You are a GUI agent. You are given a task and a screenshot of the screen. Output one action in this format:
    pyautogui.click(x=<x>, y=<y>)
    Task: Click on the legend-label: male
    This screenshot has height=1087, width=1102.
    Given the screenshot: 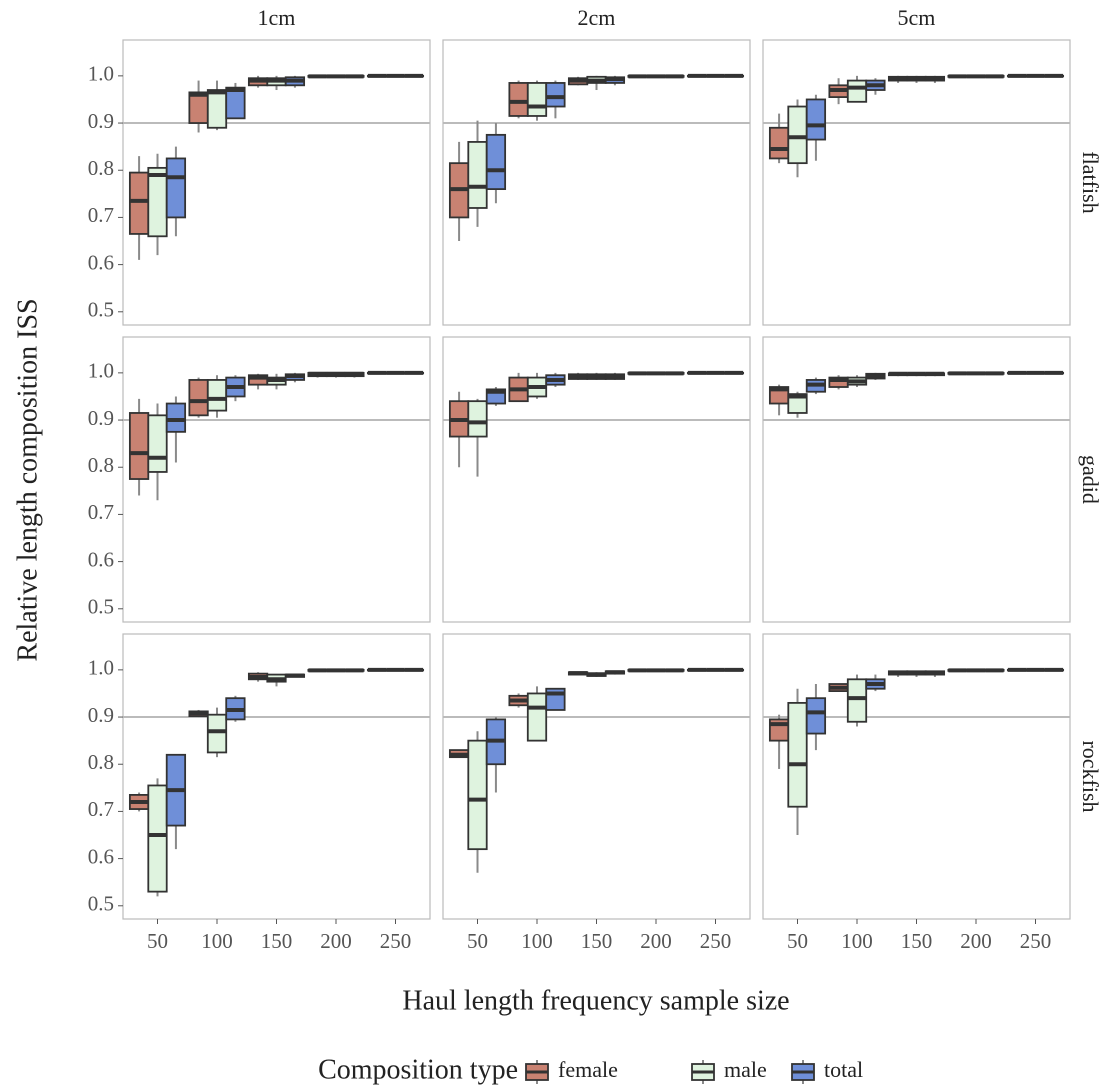 What is the action you would take?
    pyautogui.click(x=745, y=1069)
    